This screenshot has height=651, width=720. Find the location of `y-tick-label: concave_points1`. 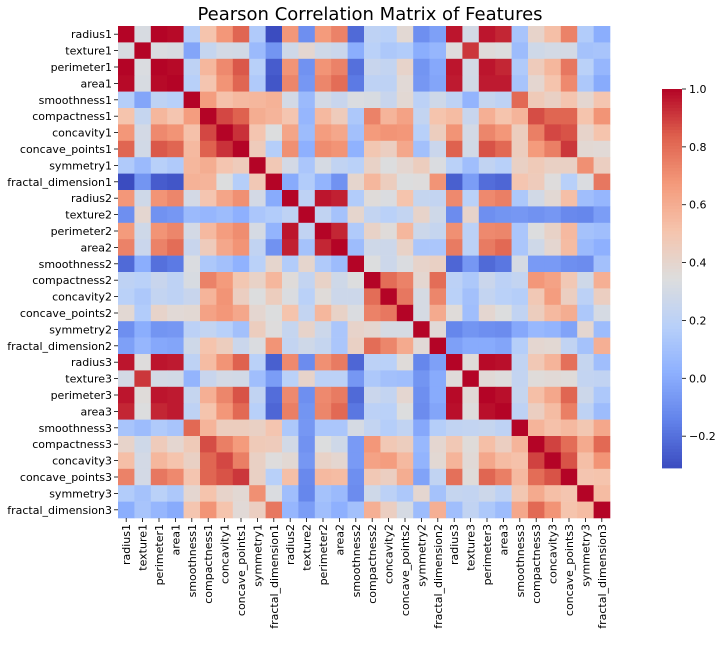

y-tick-label: concave_points1 is located at coordinates (66, 149).